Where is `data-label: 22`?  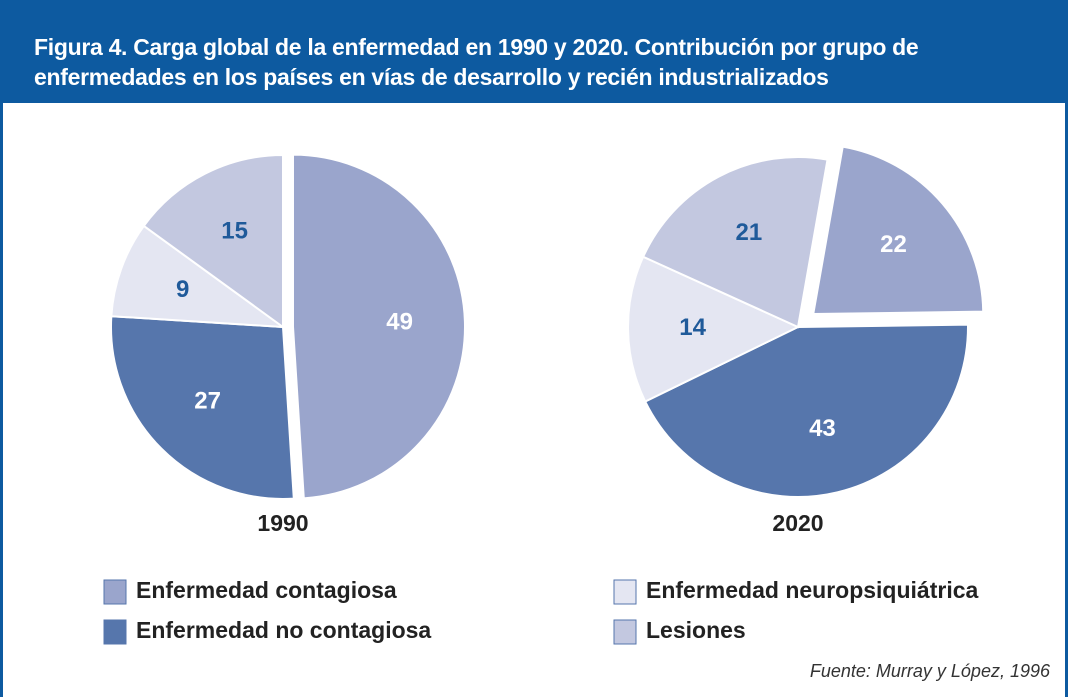 data-label: 22 is located at coordinates (893, 244).